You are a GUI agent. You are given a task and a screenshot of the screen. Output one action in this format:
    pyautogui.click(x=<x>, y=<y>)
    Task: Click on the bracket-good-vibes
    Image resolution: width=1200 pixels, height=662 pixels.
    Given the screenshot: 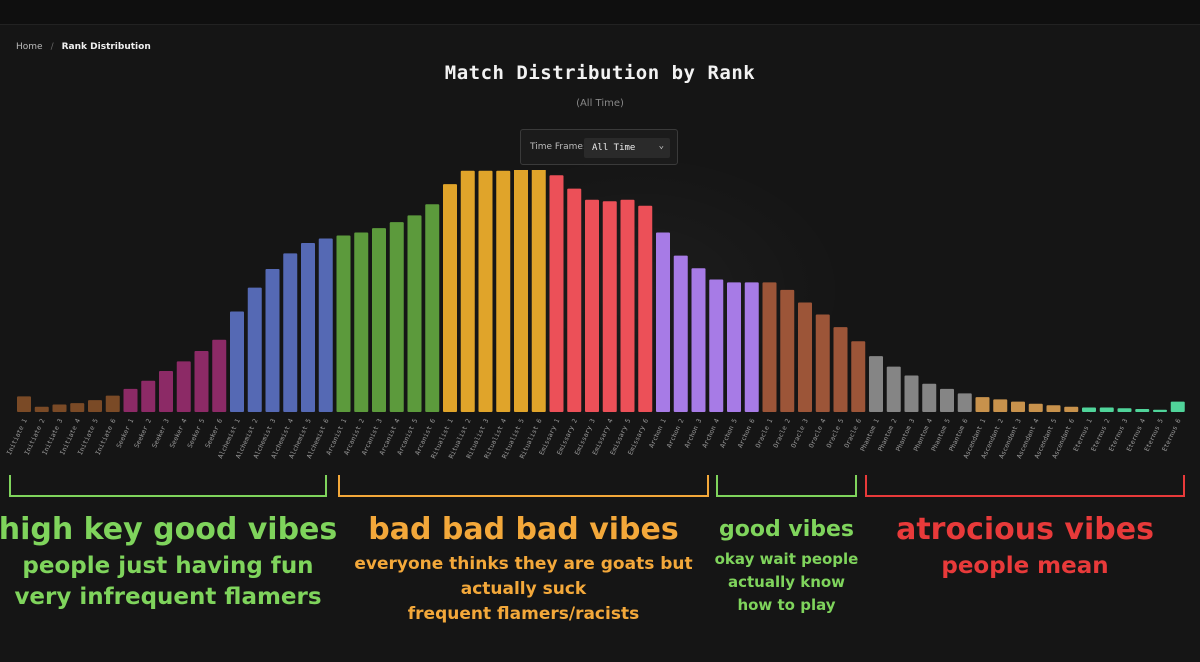 What is the action you would take?
    pyautogui.click(x=786, y=486)
    